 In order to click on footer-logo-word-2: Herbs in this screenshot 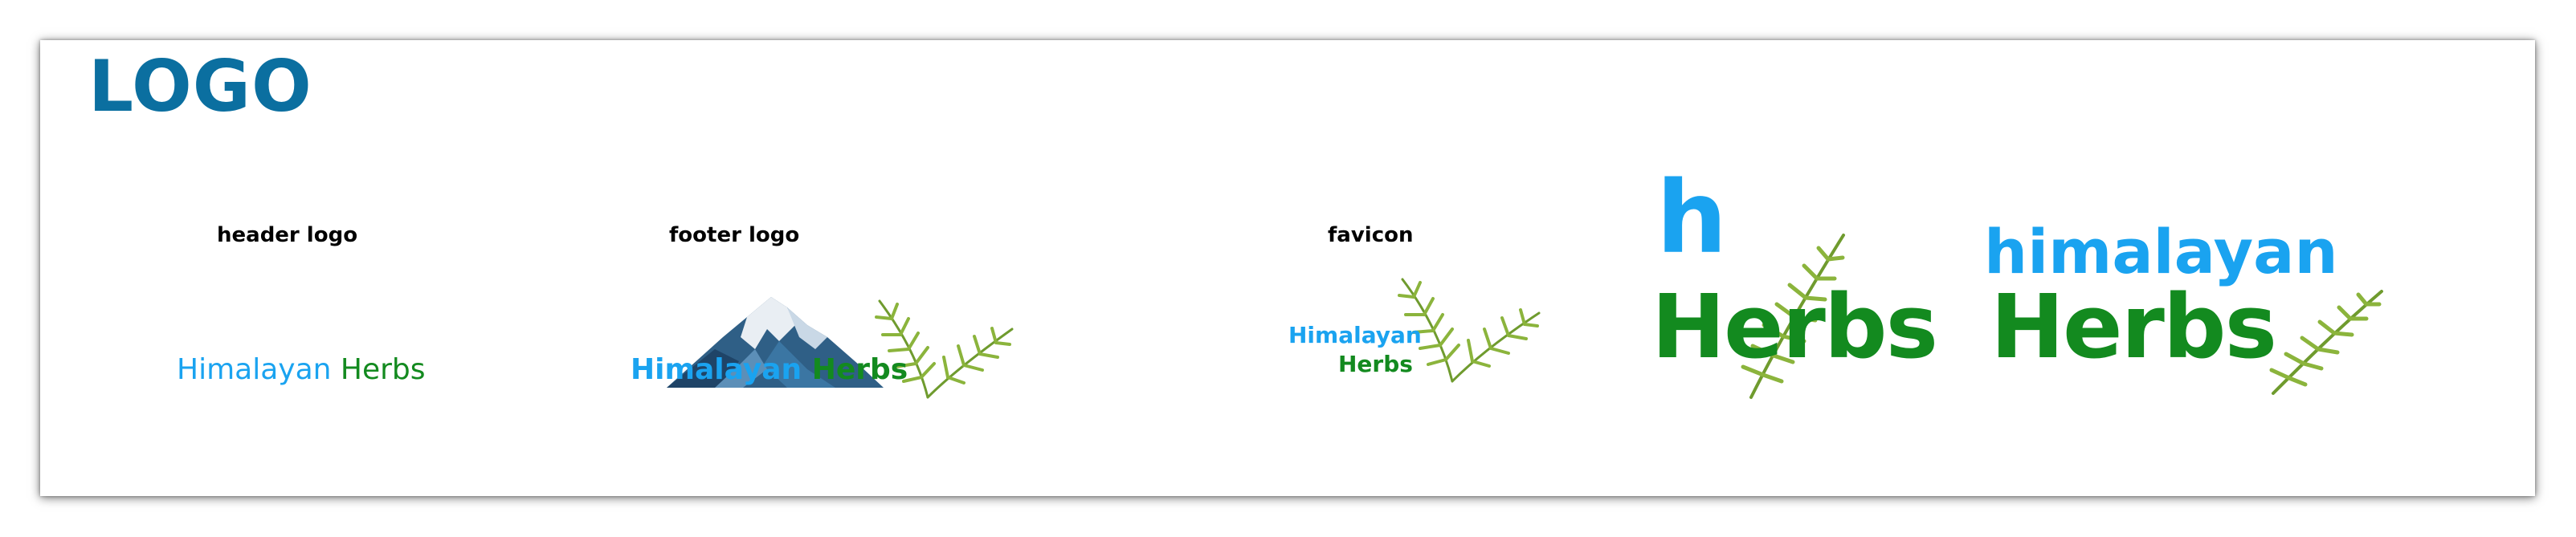, I will do `click(859, 369)`.